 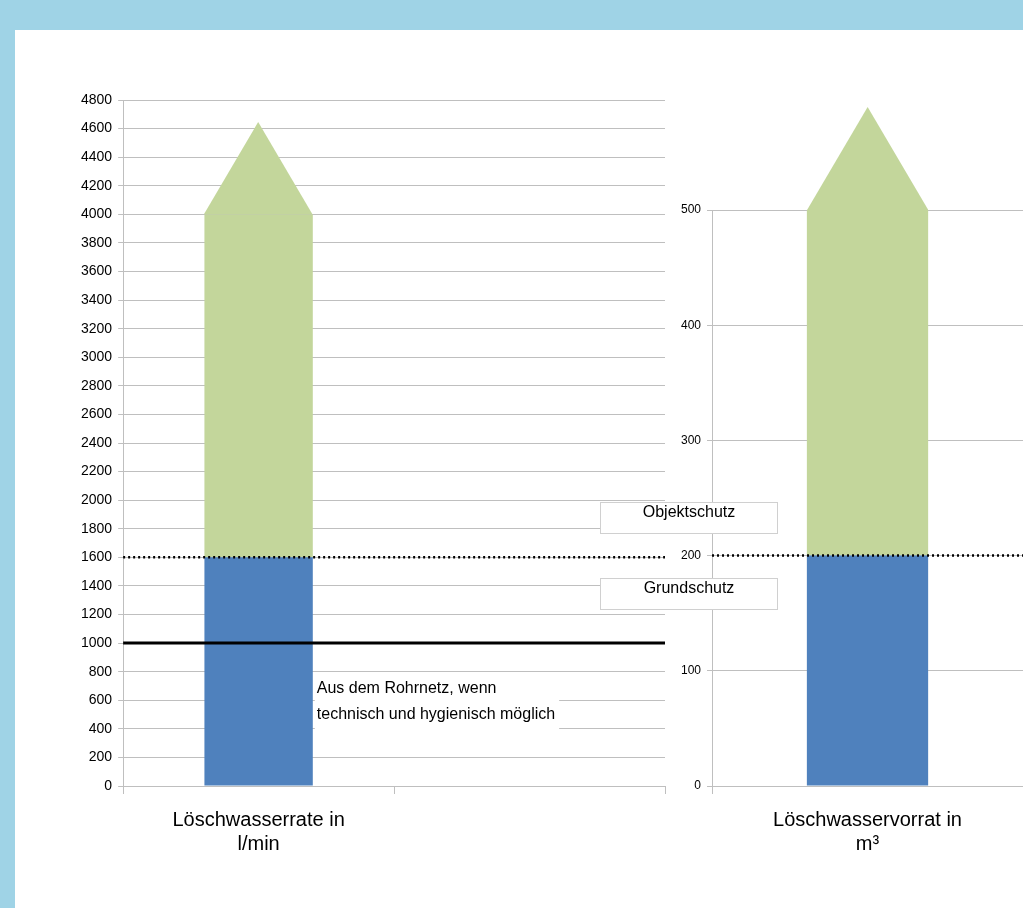 I want to click on y-tick-label: 100, so click(x=691, y=670).